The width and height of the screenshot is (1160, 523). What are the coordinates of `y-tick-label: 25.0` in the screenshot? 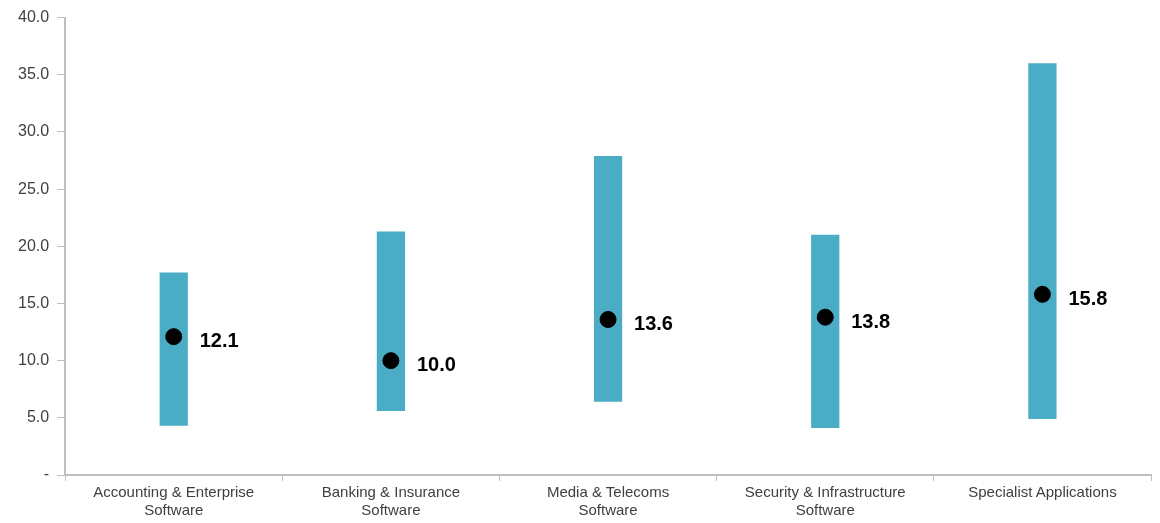 It's located at (34, 188).